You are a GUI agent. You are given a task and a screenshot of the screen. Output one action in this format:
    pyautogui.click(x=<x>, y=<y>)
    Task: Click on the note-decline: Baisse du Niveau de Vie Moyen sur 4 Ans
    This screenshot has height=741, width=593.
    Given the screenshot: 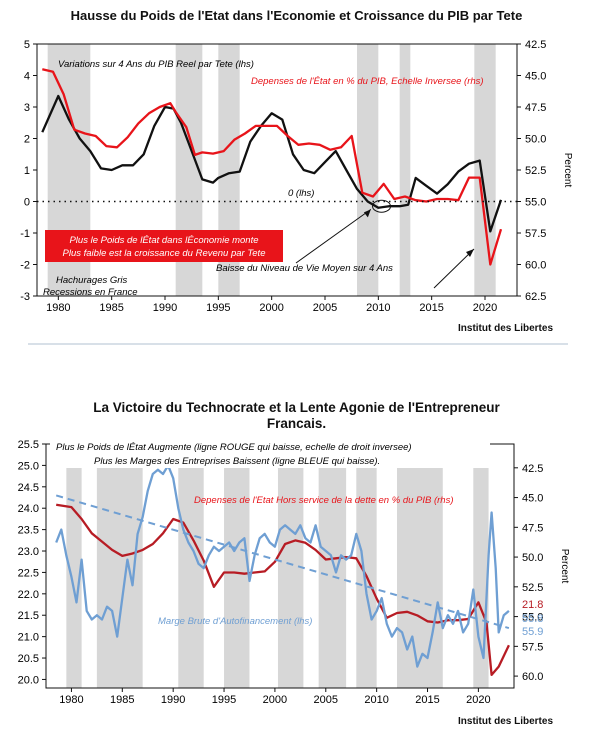 What is the action you would take?
    pyautogui.click(x=304, y=268)
    